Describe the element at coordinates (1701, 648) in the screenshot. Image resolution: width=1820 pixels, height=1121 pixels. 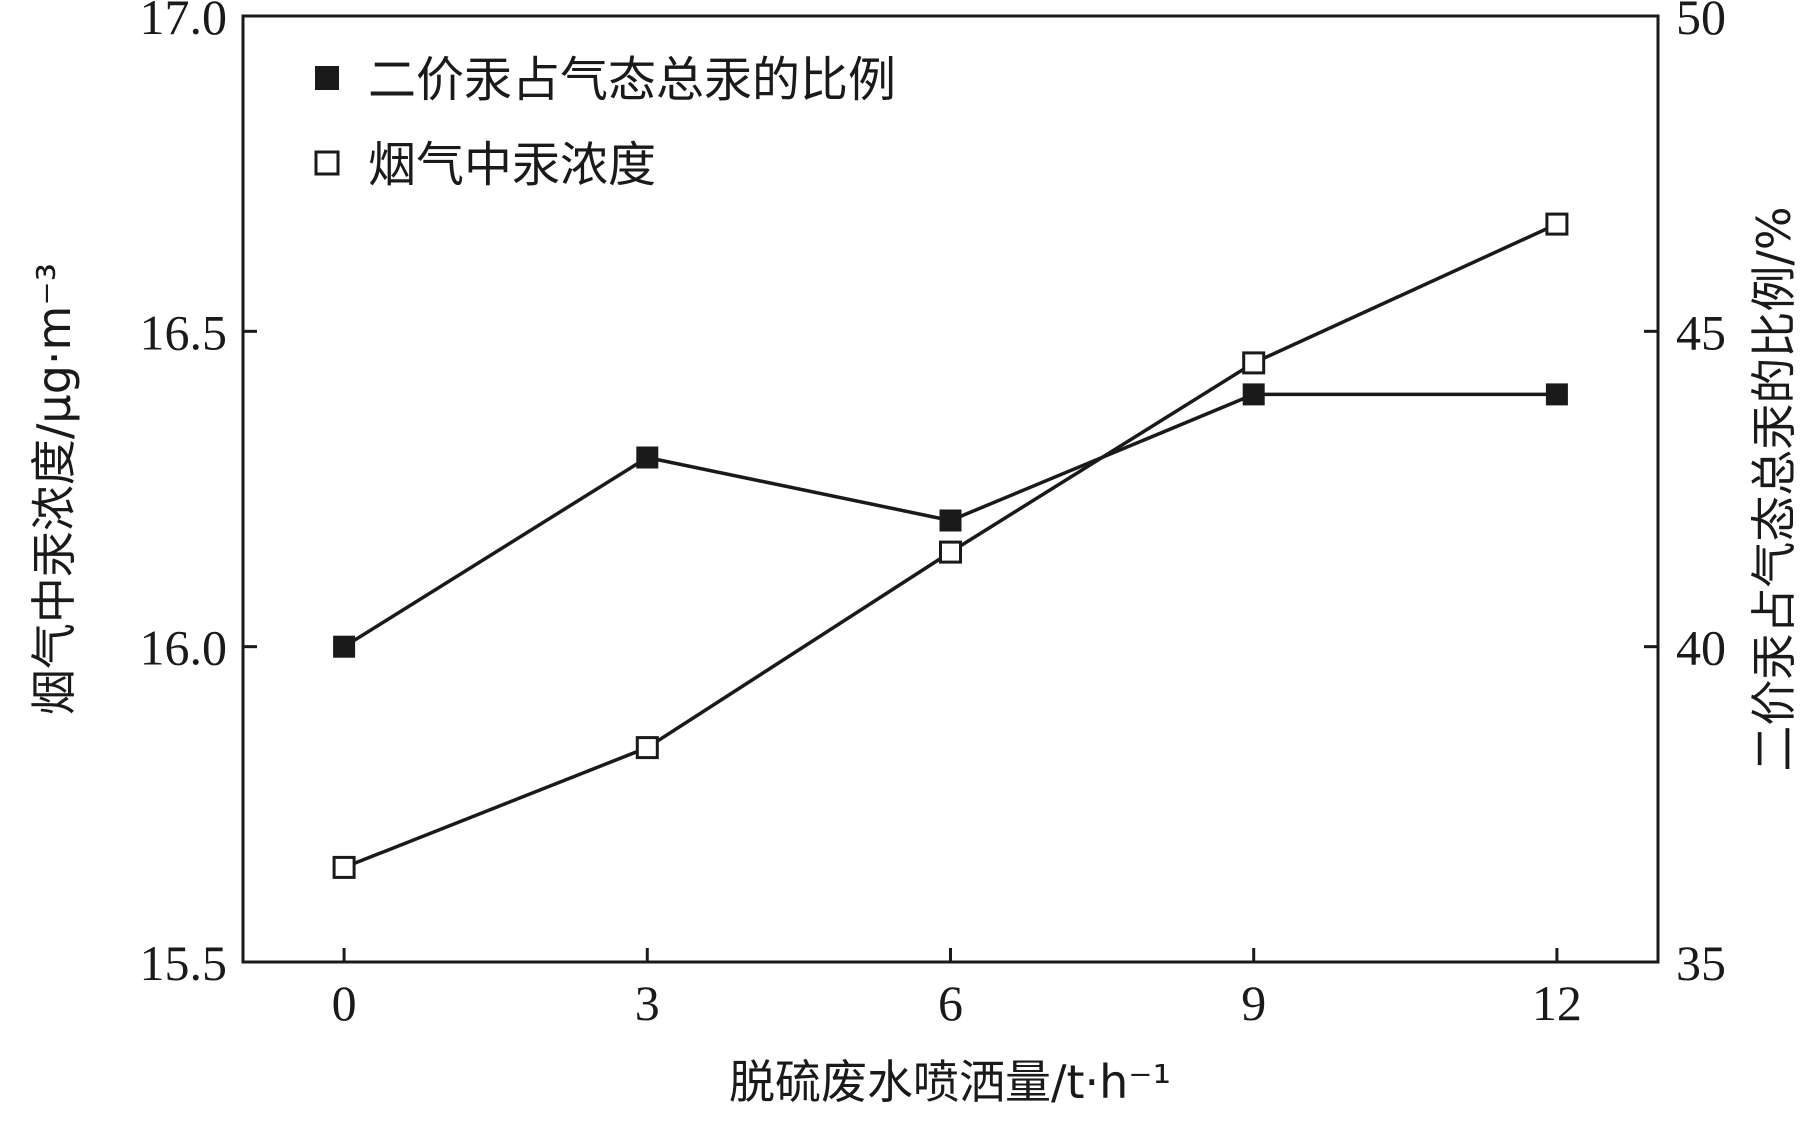
I see `right-y-tick-label-1: 40` at that location.